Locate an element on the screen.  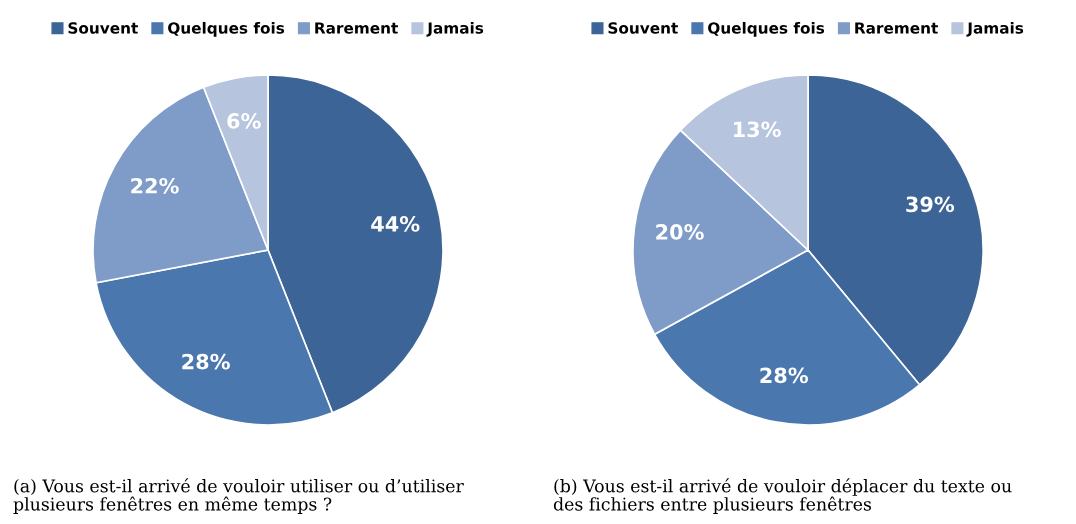
data-label: 13% is located at coordinates (757, 129).